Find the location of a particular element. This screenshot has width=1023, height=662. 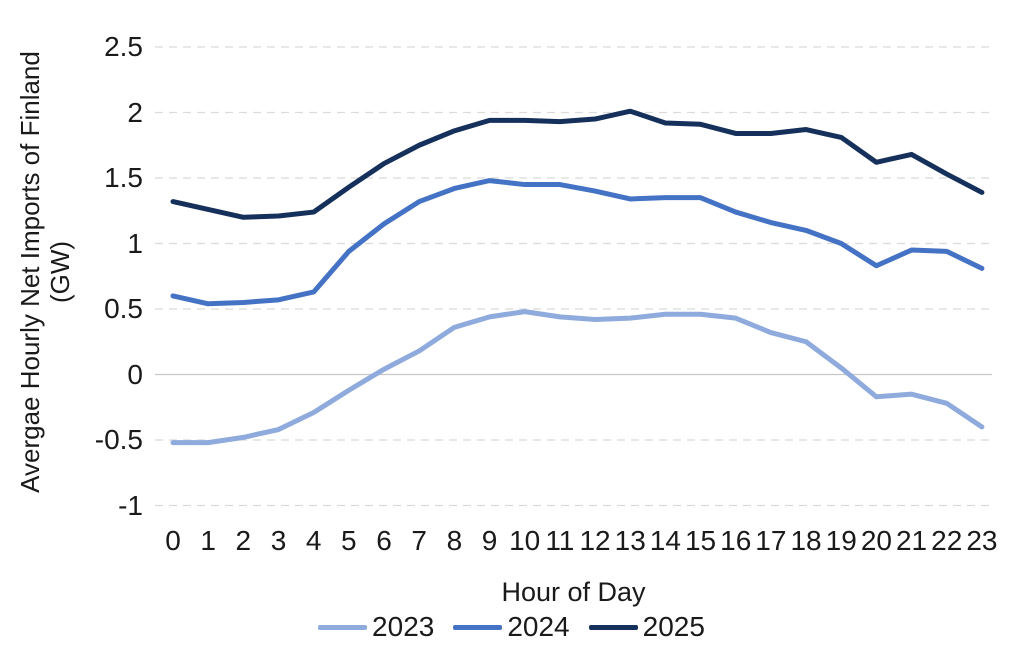

x-tick-label-22: 22 is located at coordinates (947, 540).